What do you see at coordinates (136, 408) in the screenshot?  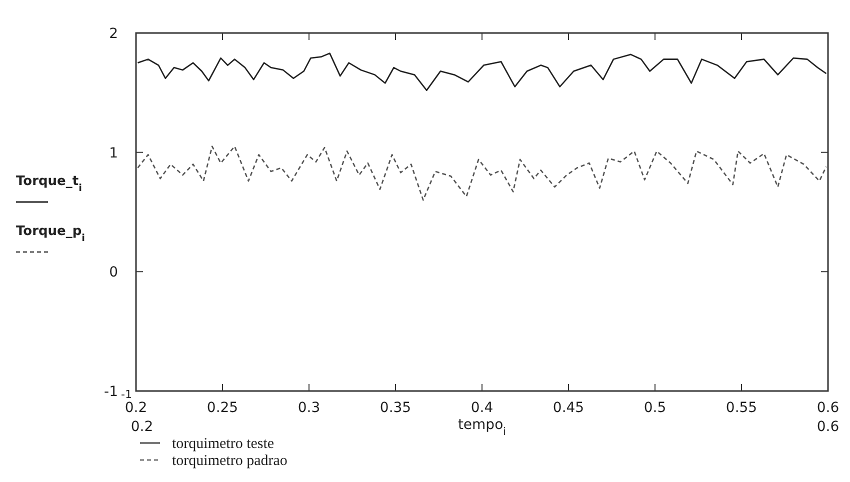 I see `x-tick-label: 0.2` at bounding box center [136, 408].